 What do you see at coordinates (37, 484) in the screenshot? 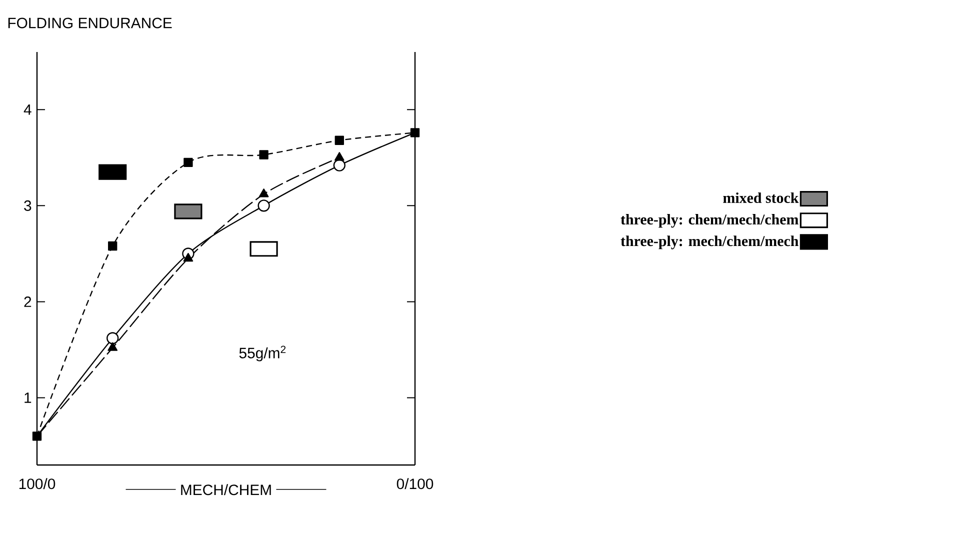
I see `x-tick-label: 100/0` at bounding box center [37, 484].